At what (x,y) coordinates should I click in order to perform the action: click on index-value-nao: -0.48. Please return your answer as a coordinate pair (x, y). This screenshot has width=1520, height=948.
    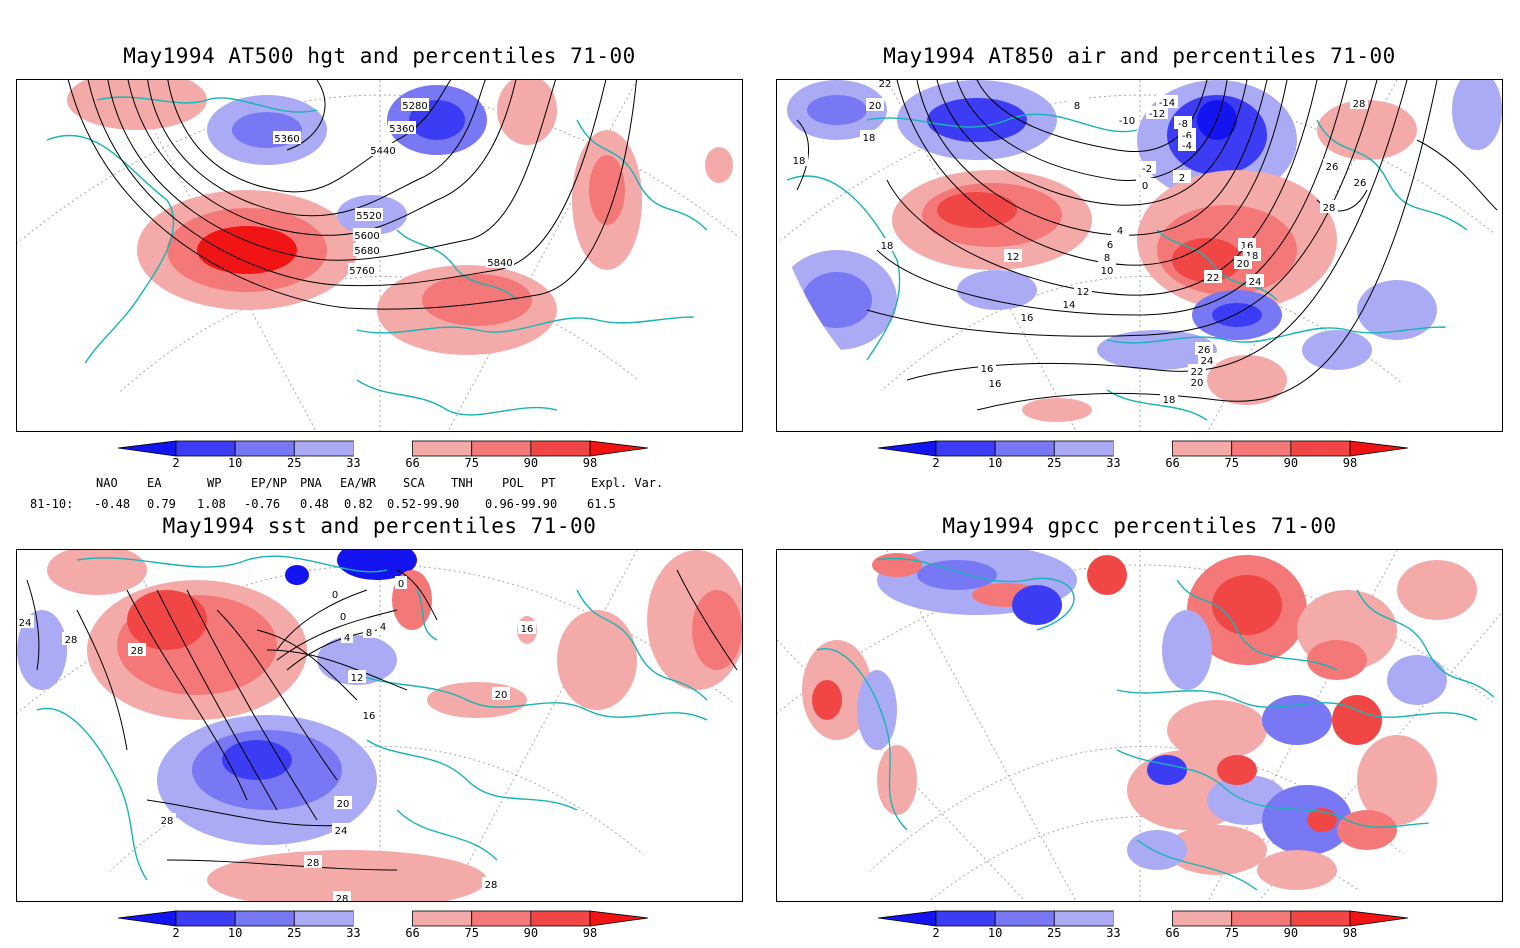
    Looking at the image, I should click on (112, 504).